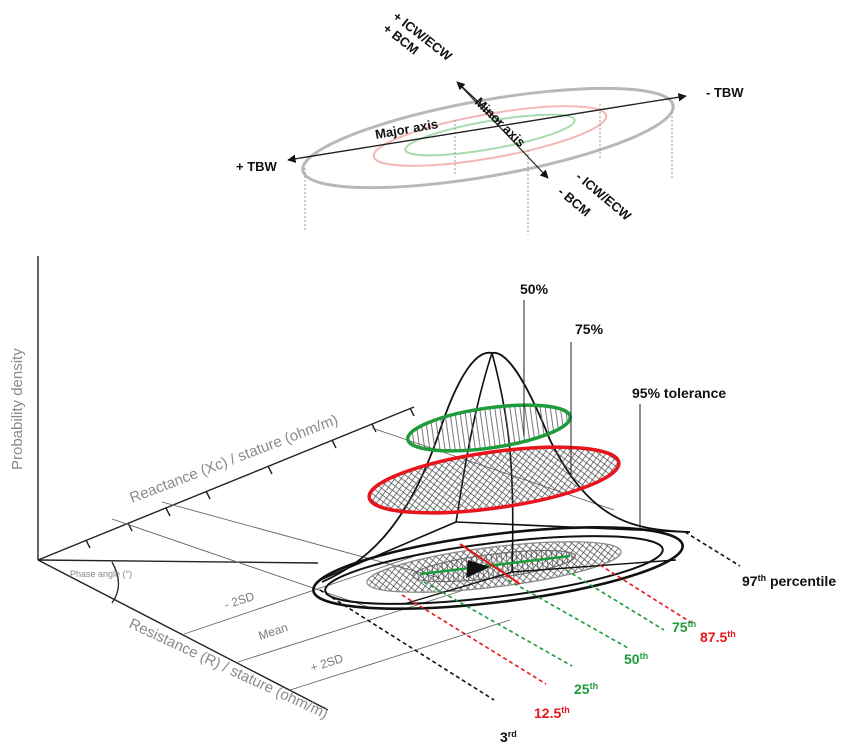  I want to click on r-axis-label: Resistance (R) / stature (ohm/m), so click(228, 668).